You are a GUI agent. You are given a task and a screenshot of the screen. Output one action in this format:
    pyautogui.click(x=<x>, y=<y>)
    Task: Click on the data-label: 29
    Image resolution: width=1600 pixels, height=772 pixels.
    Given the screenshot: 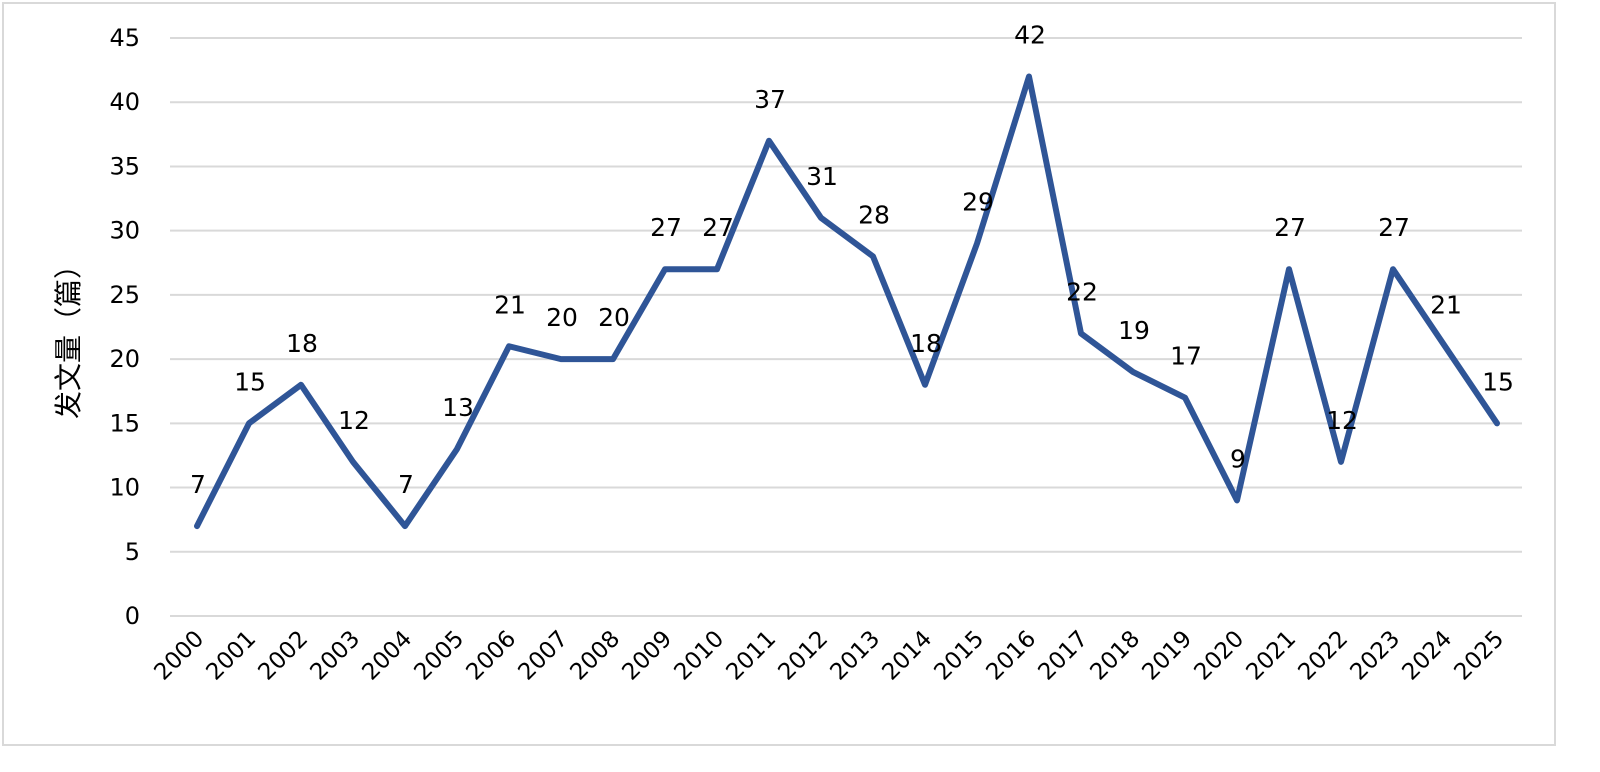 What is the action you would take?
    pyautogui.click(x=978, y=202)
    